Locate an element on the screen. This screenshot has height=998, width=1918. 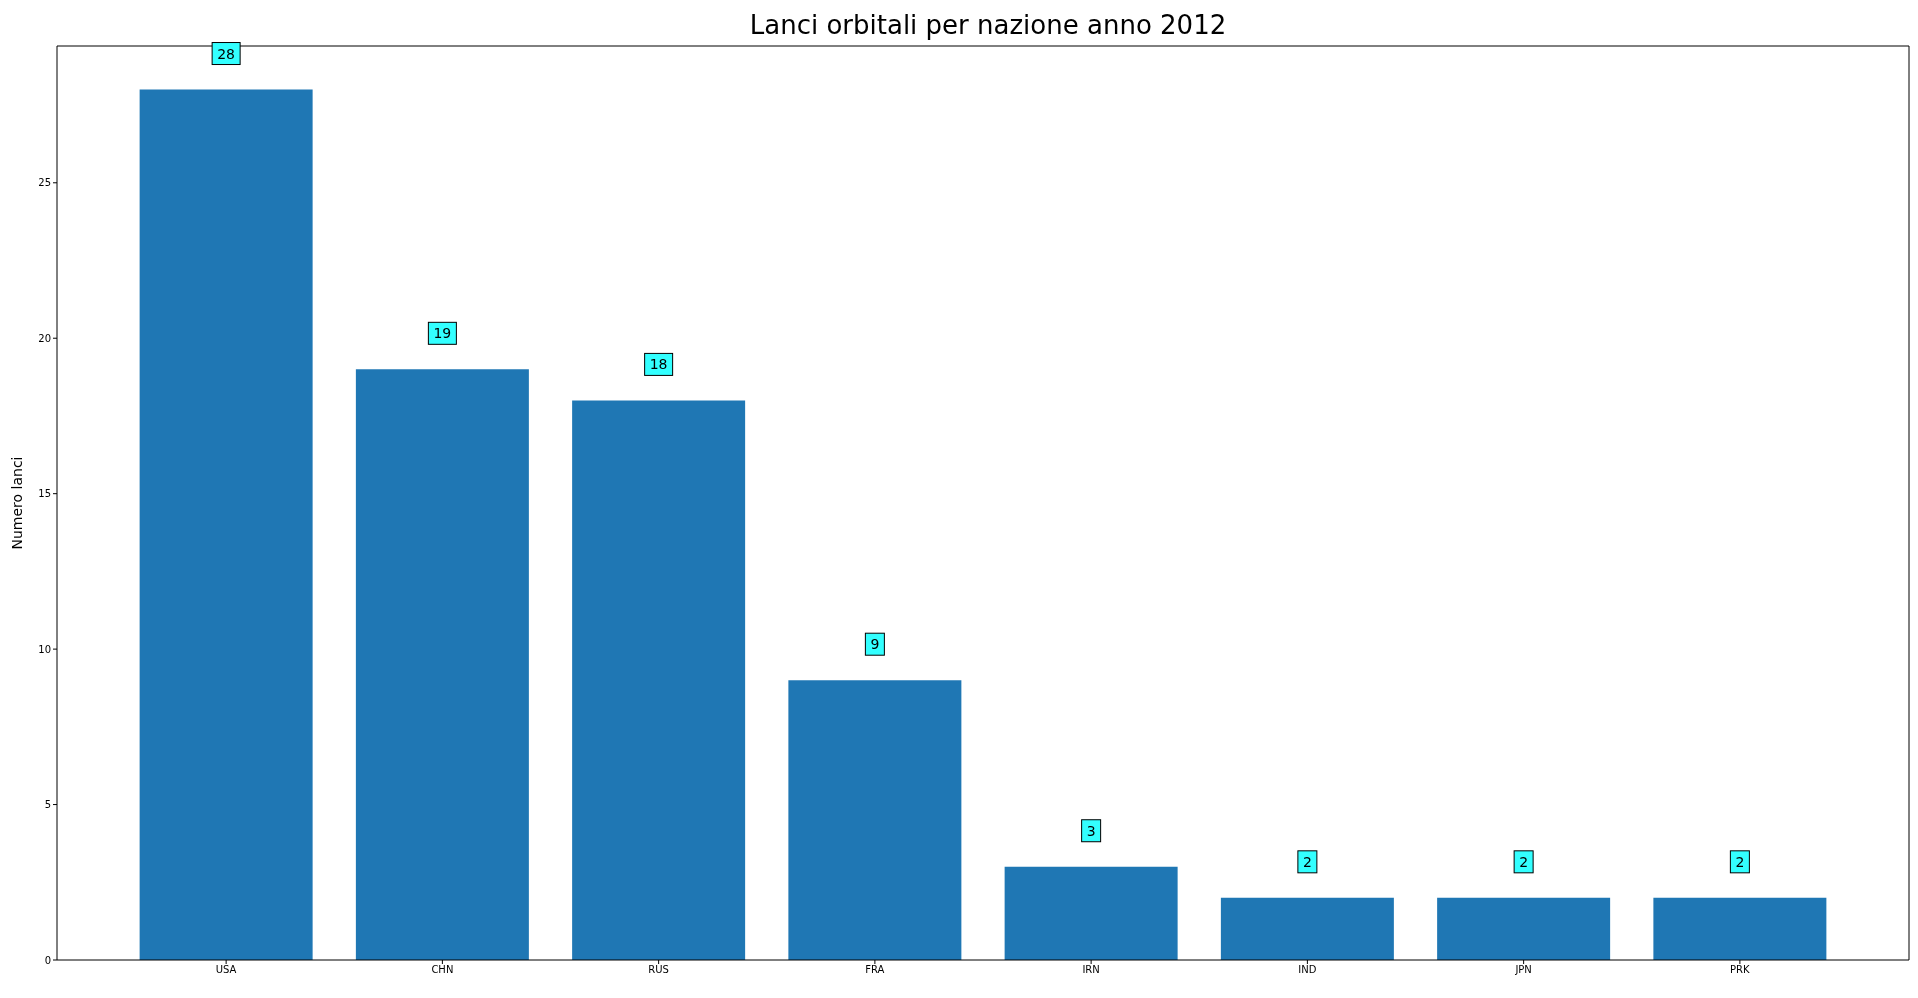
data-label: 18 is located at coordinates (658, 364).